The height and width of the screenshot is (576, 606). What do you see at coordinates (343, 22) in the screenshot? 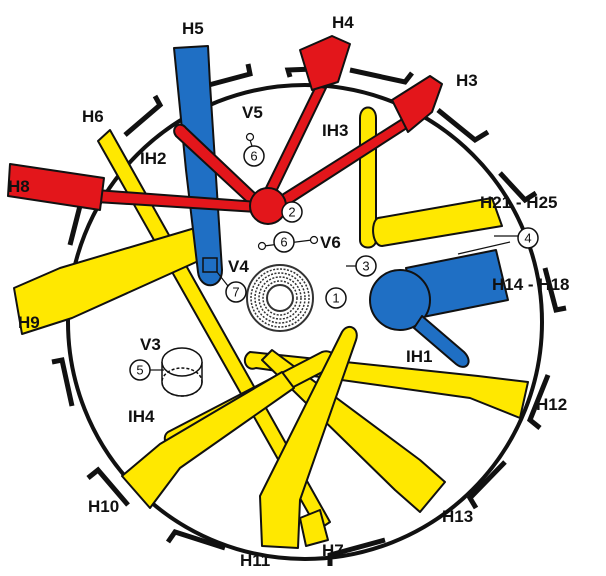
I see `label-h4: H4` at bounding box center [343, 22].